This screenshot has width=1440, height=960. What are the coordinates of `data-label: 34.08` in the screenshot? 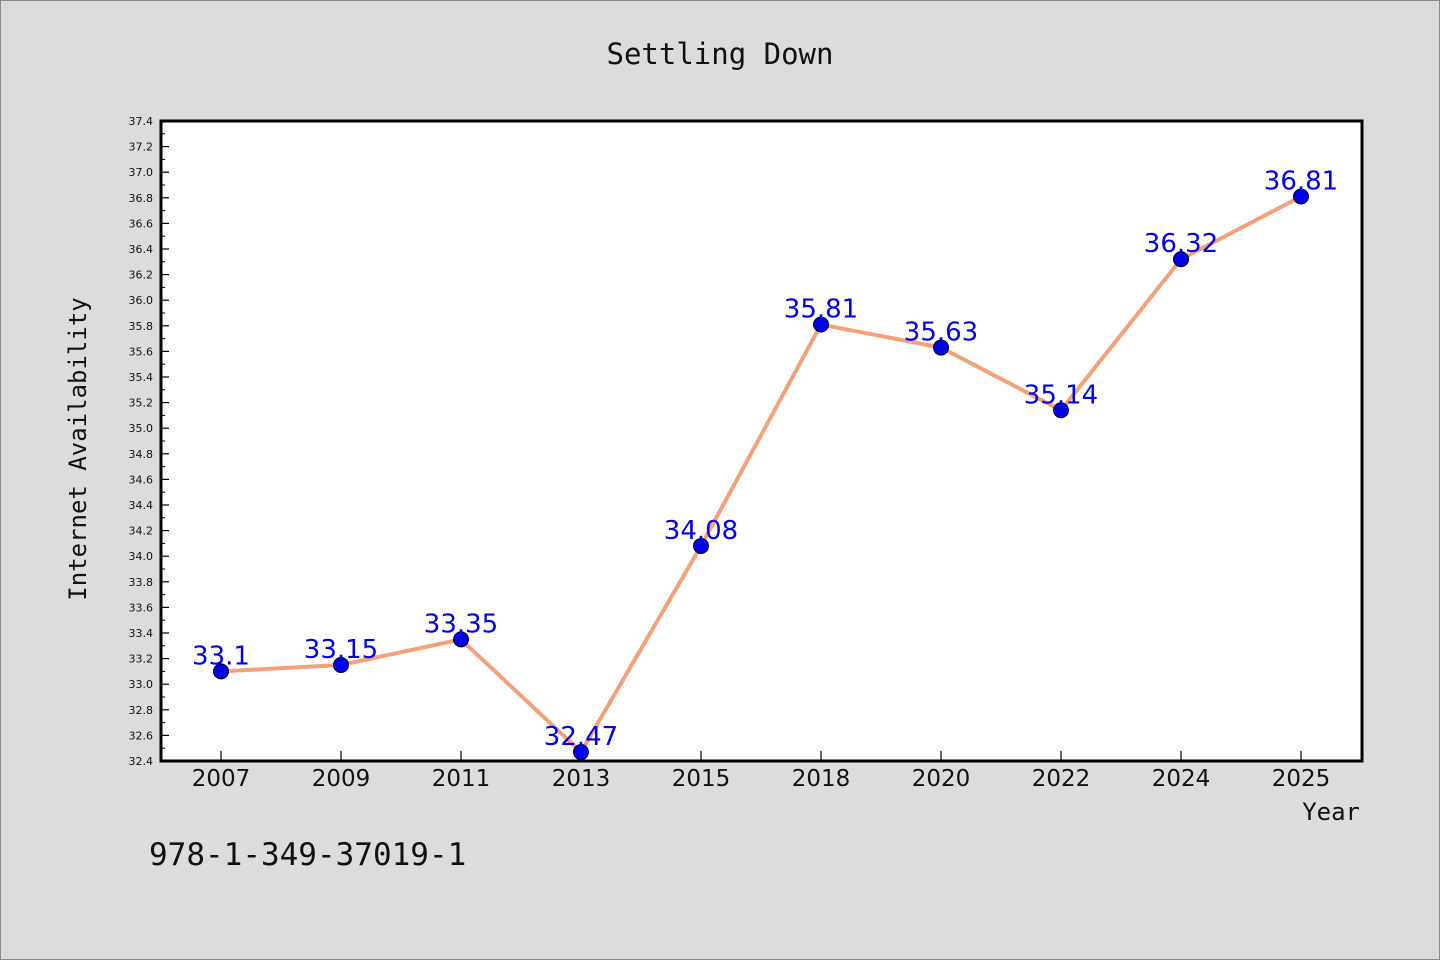 It's located at (701, 531).